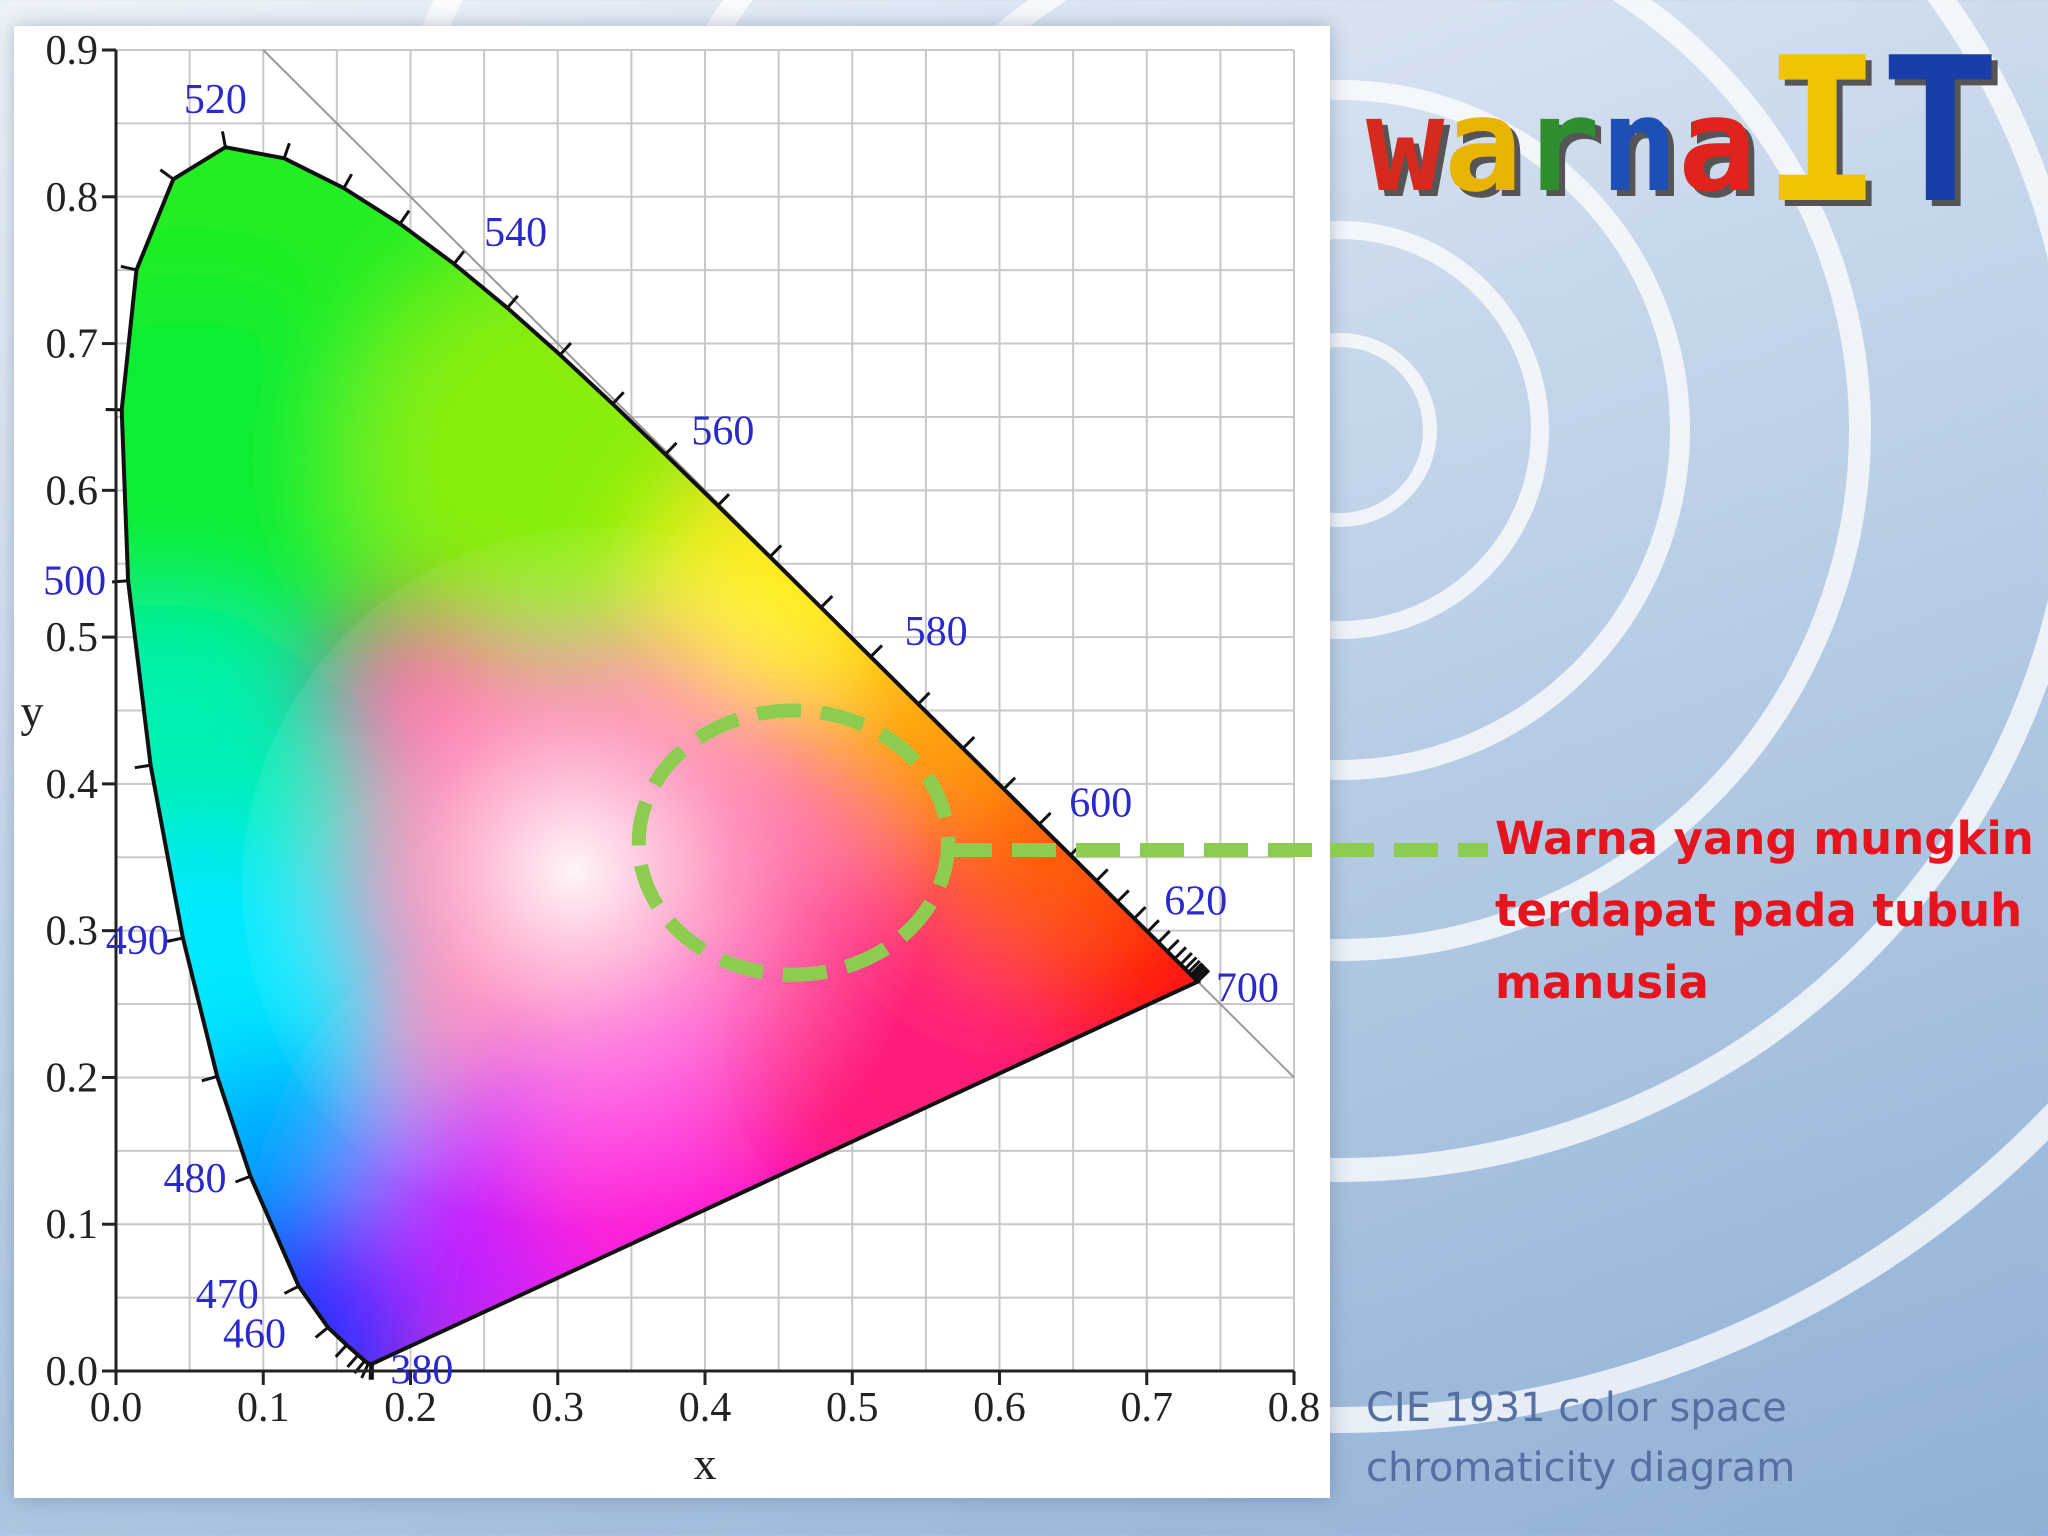 This screenshot has height=1536, width=2048. Describe the element at coordinates (1567, 147) in the screenshot. I see `logo-letter-shadow: r` at that location.